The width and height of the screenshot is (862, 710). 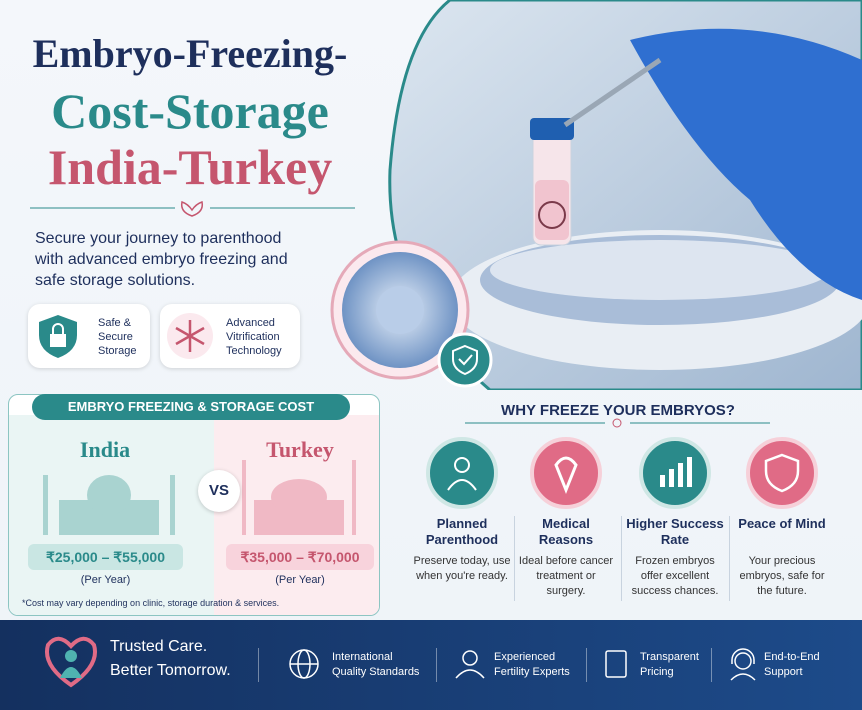 I want to click on why-title: Planned Parenthood, so click(x=462, y=531).